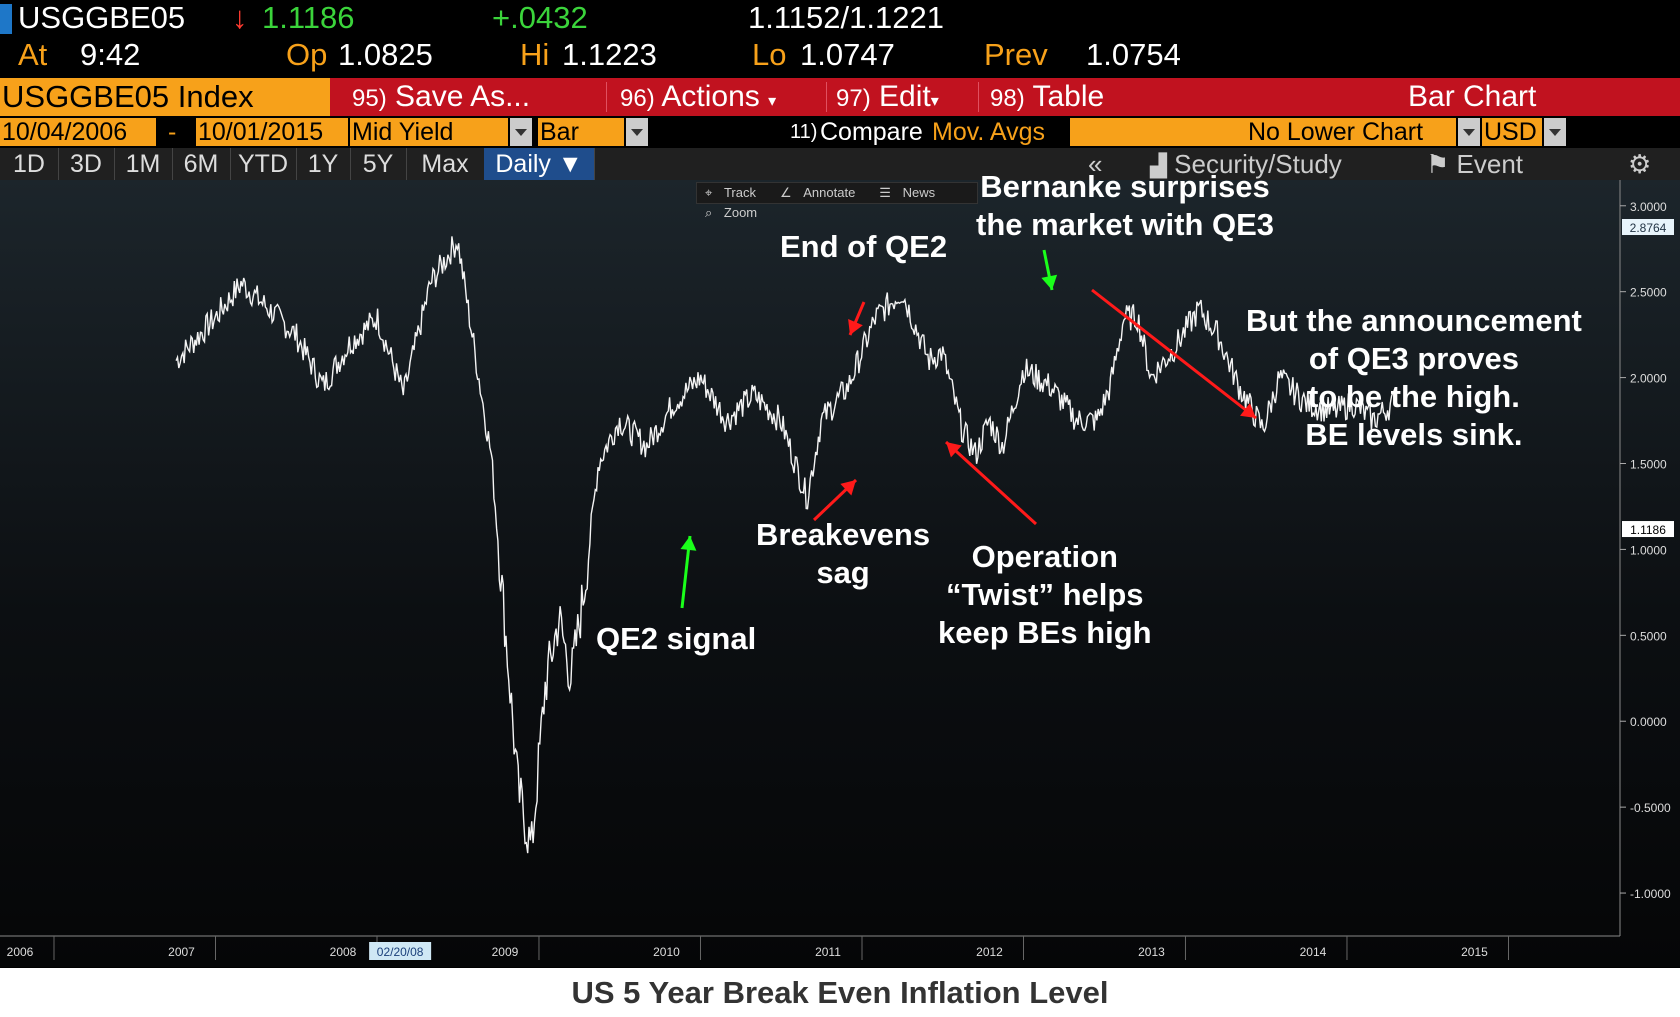  What do you see at coordinates (1648, 722) in the screenshot?
I see `y-tick-label: 0.0000` at bounding box center [1648, 722].